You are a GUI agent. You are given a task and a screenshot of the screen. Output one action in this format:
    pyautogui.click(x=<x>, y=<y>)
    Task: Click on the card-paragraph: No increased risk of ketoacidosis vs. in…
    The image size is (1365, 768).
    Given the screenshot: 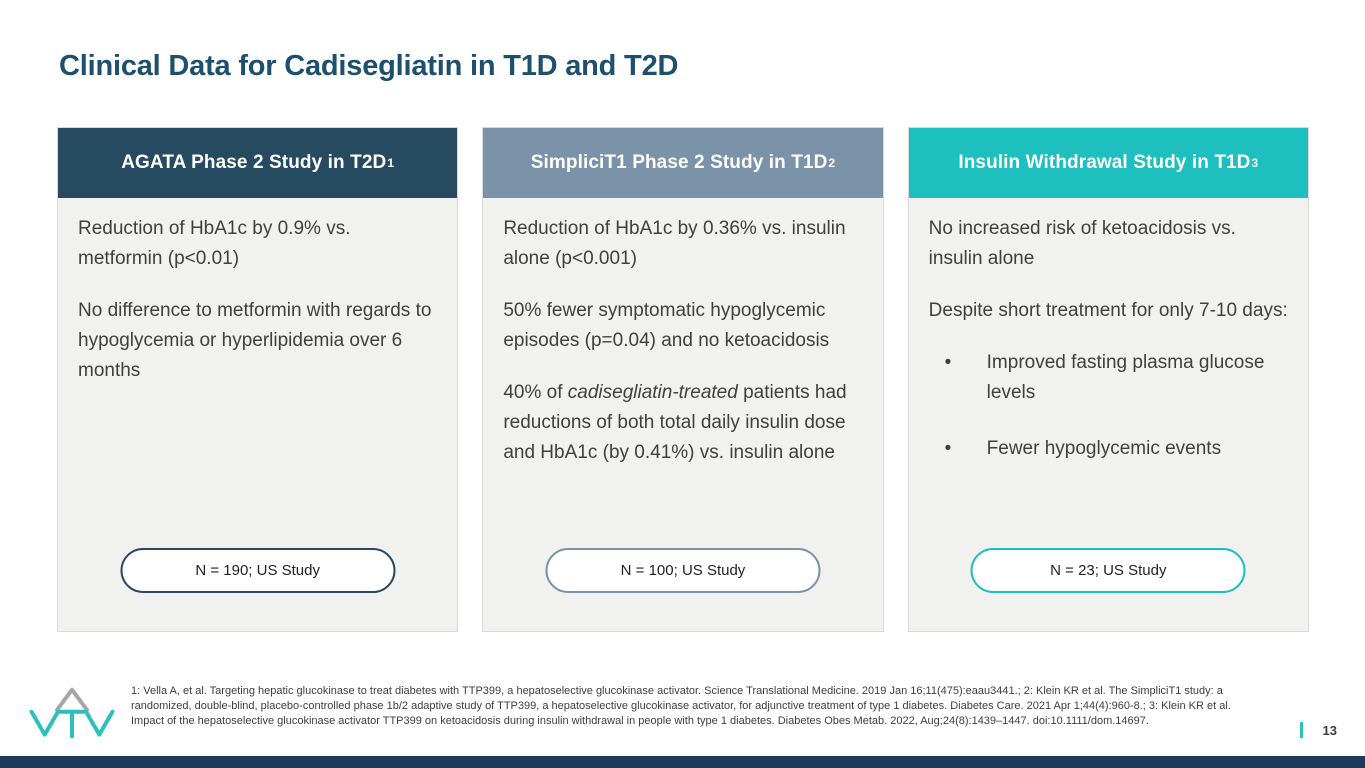 What is the action you would take?
    pyautogui.click(x=1082, y=243)
    